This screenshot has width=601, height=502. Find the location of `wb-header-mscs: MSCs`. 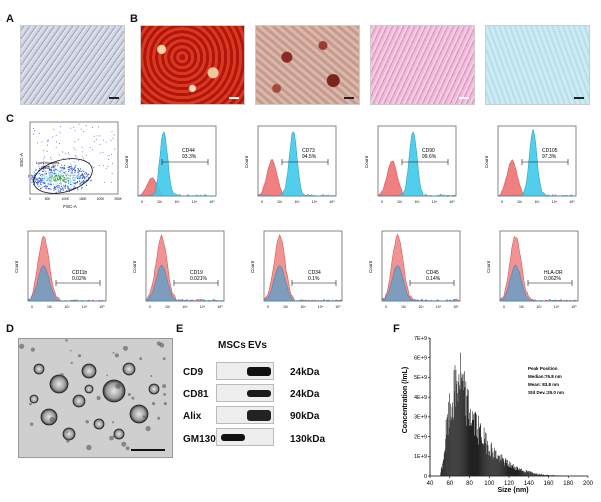

wb-header-mscs: MSCs is located at coordinates (232, 345).